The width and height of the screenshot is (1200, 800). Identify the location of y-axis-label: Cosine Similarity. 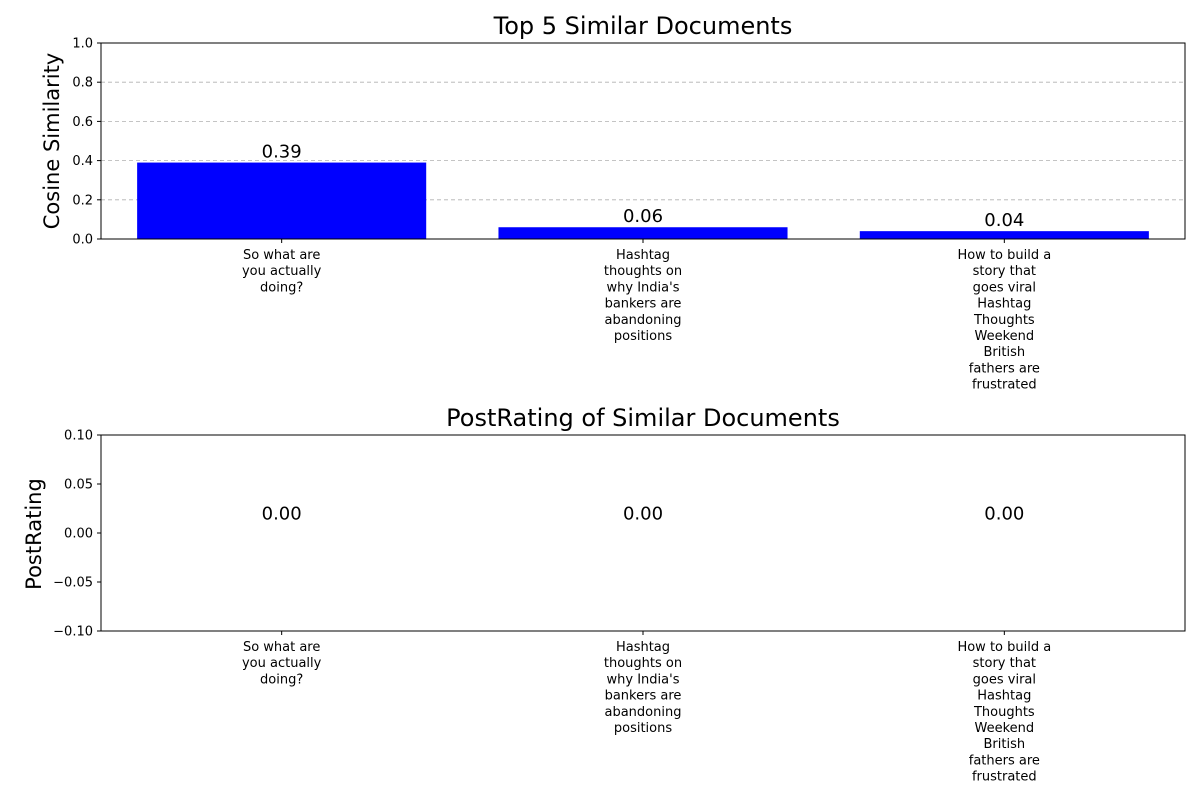
(52, 141).